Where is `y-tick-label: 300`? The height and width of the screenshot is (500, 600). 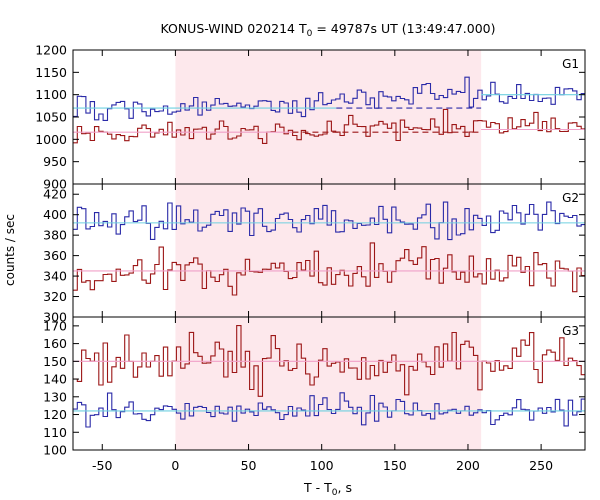
y-tick-label: 300 is located at coordinates (55, 317).